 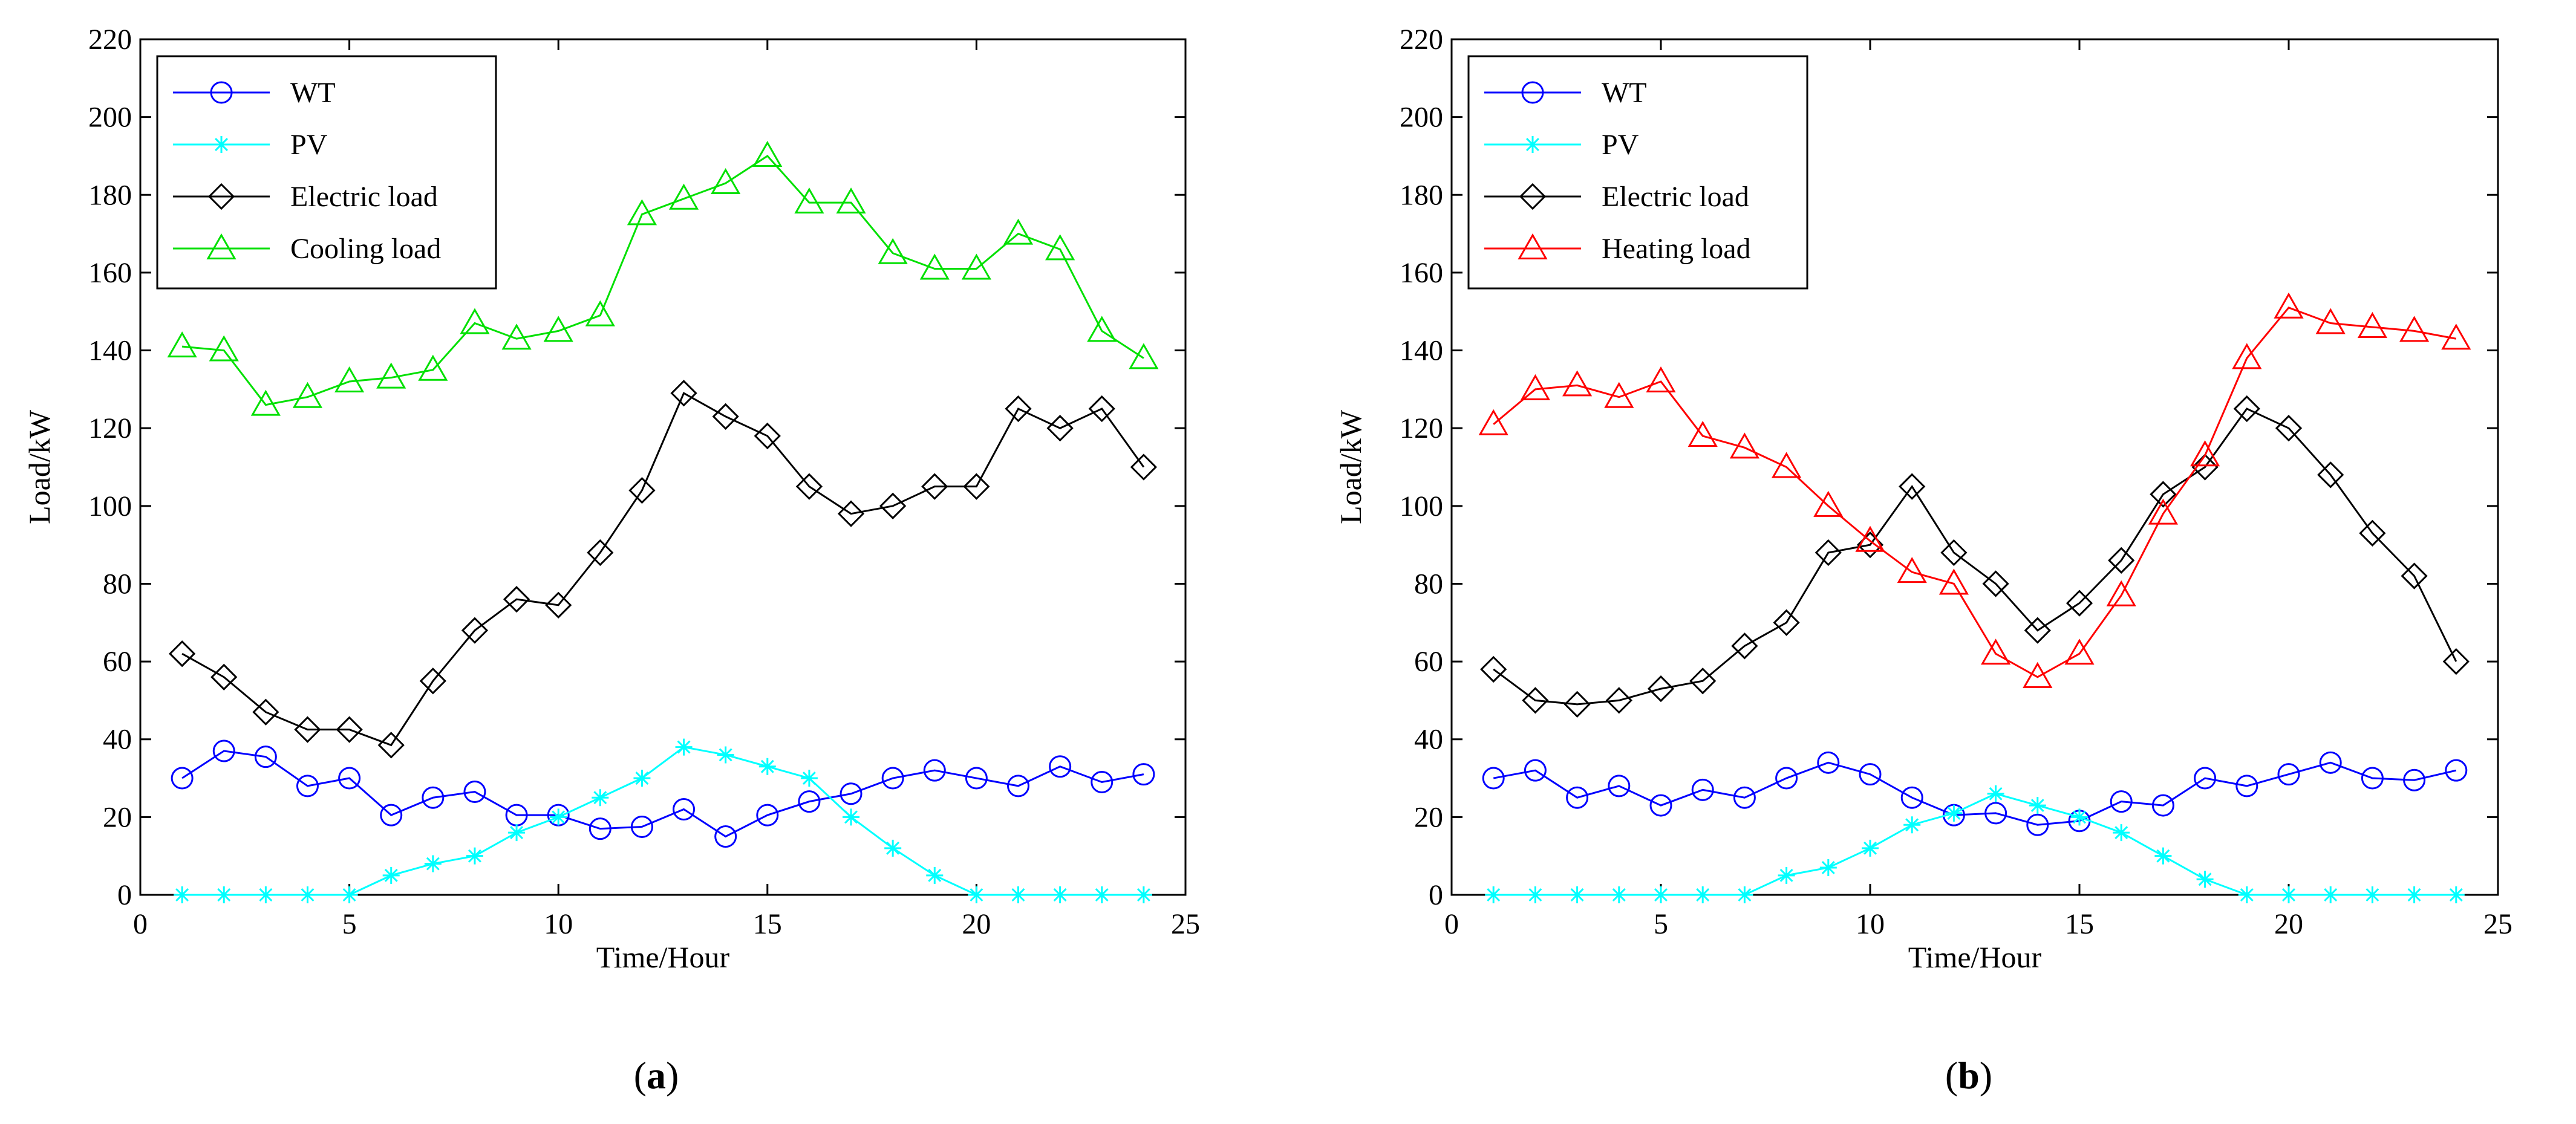 What do you see at coordinates (365, 249) in the screenshot?
I see `legend-label-a-3: Cooling load` at bounding box center [365, 249].